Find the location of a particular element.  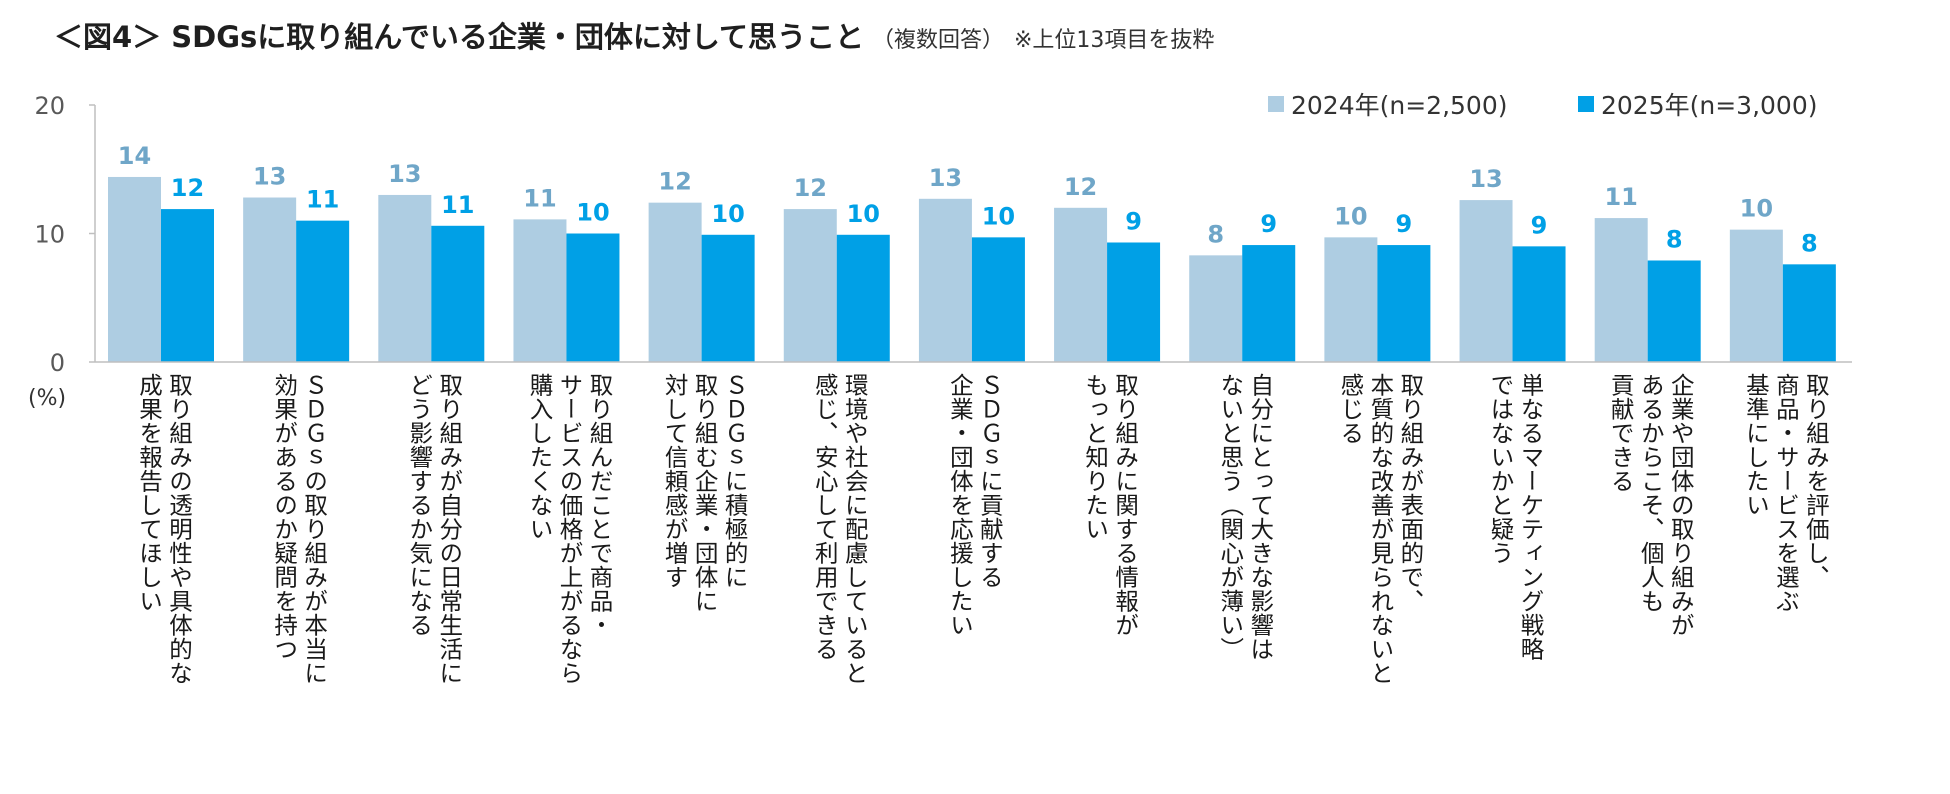

category-label-line: サービスの価格が上がるなら is located at coordinates (569, 529).